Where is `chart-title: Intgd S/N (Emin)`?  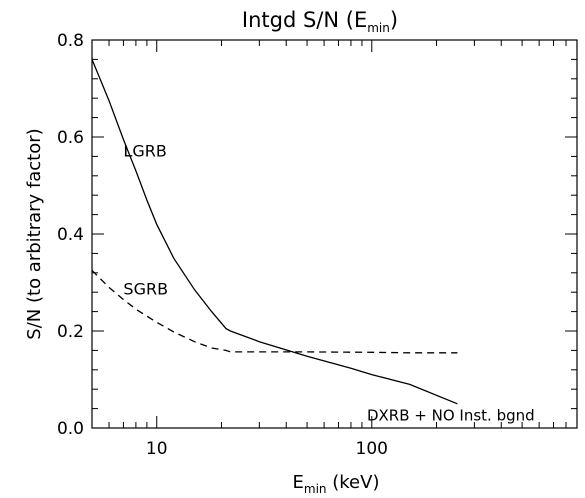
chart-title: Intgd S/N (Emin) is located at coordinates (320, 21).